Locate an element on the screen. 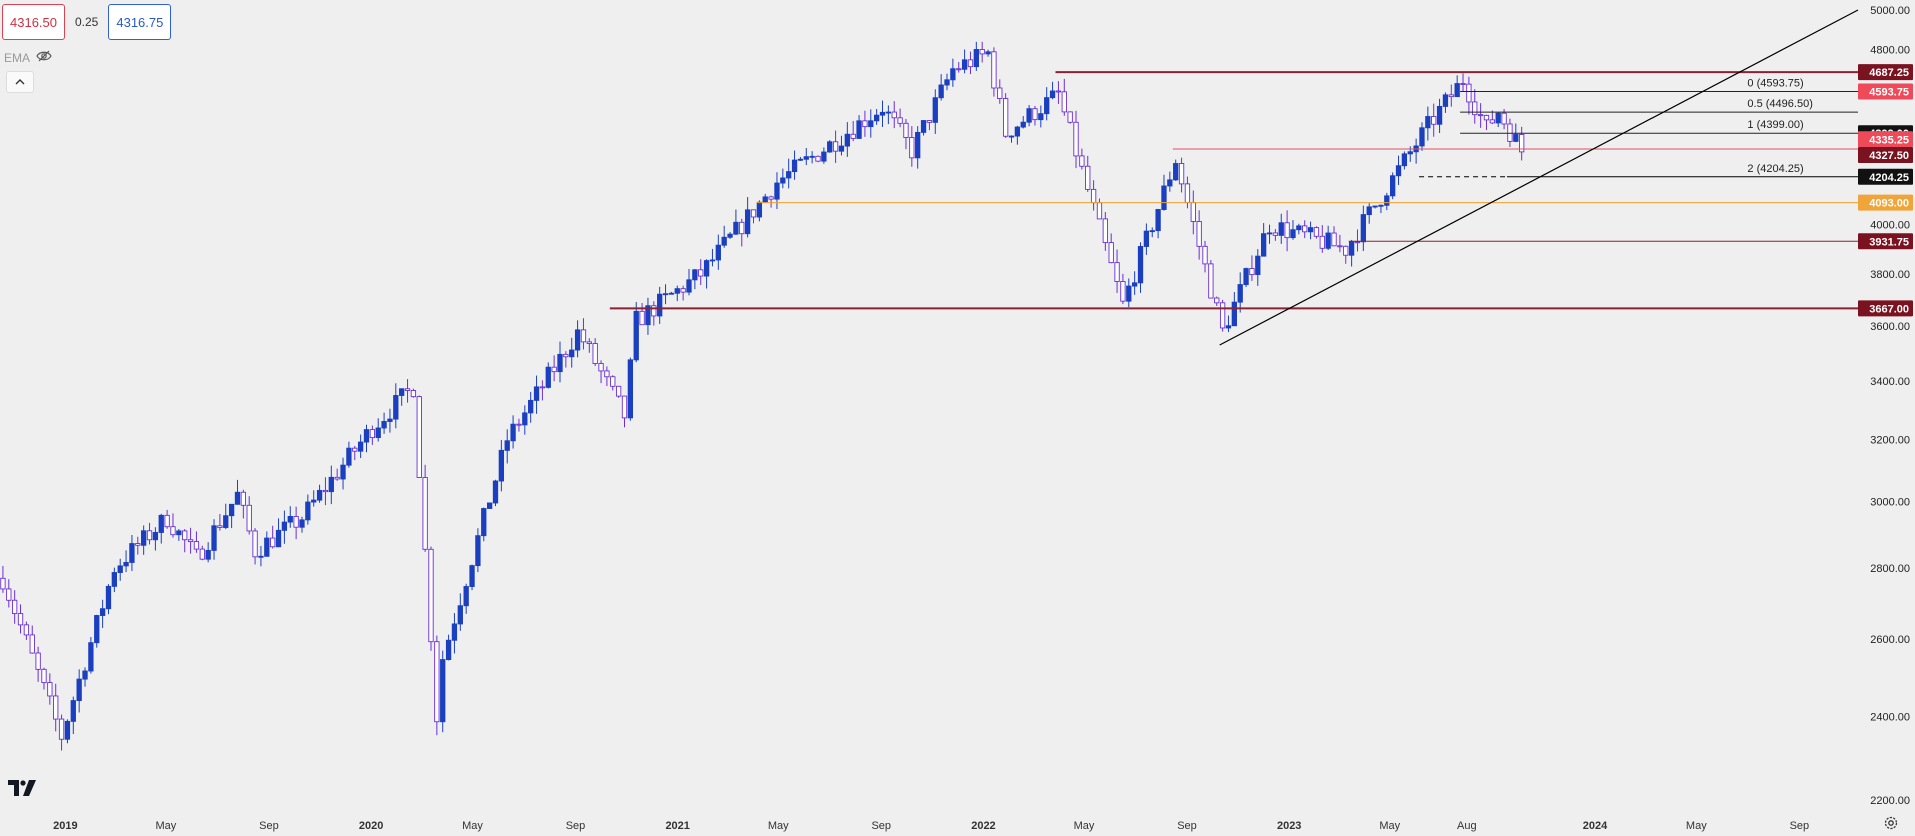 This screenshot has height=836, width=1915. tradingview-logo is located at coordinates (22, 790).